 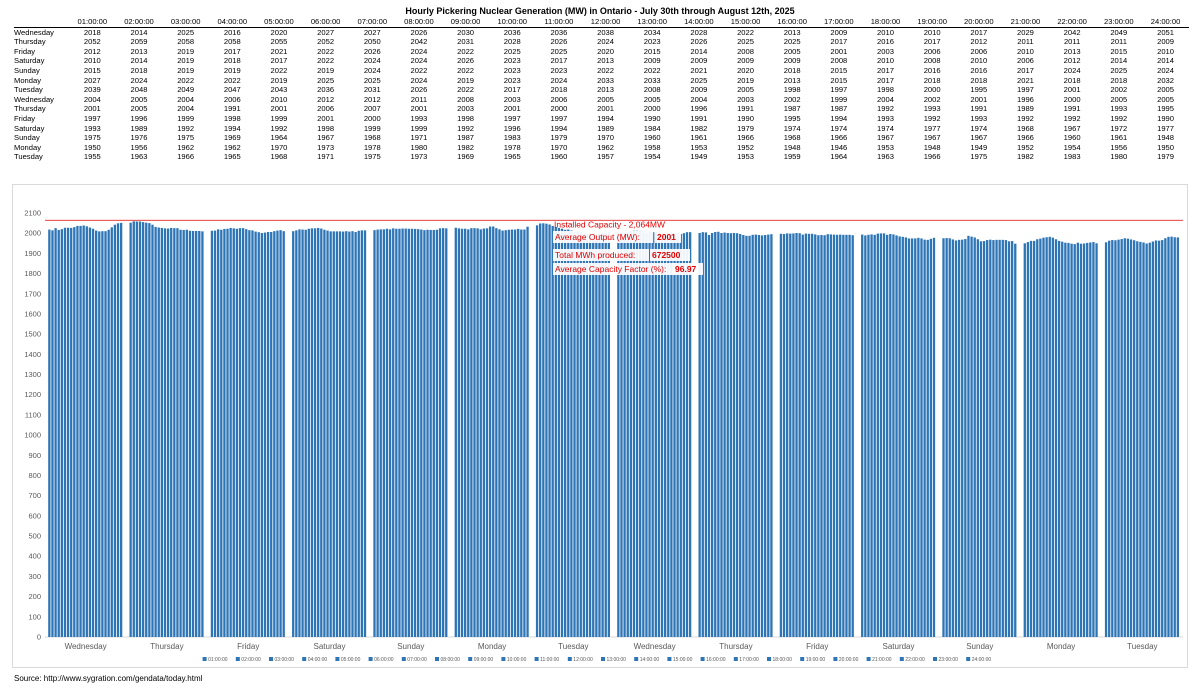 I want to click on annotation-label: Average Output (MW):, so click(x=597, y=237).